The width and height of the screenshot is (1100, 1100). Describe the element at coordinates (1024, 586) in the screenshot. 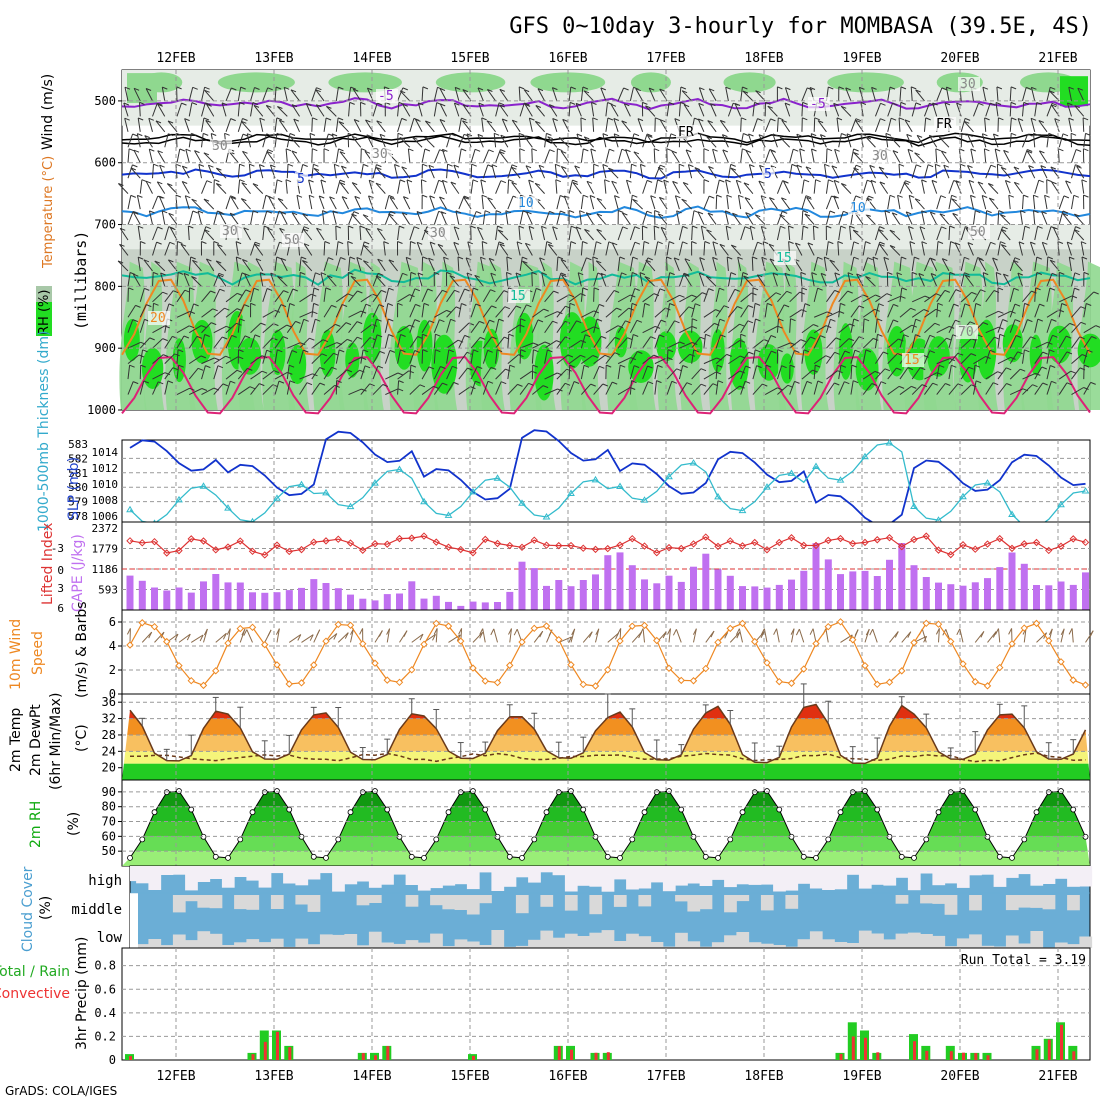

I see `cape-bar` at that location.